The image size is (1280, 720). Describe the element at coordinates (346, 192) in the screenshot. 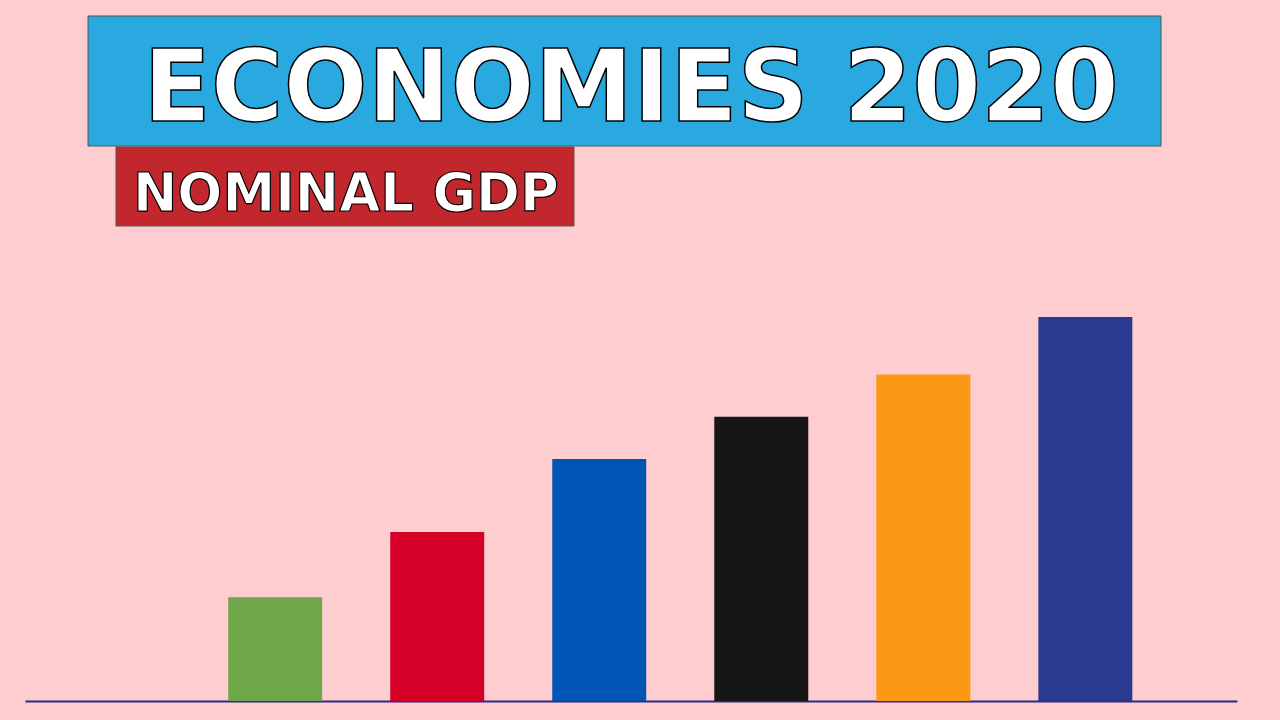

I see `chart-subtitle: NOMINAL GDP` at that location.